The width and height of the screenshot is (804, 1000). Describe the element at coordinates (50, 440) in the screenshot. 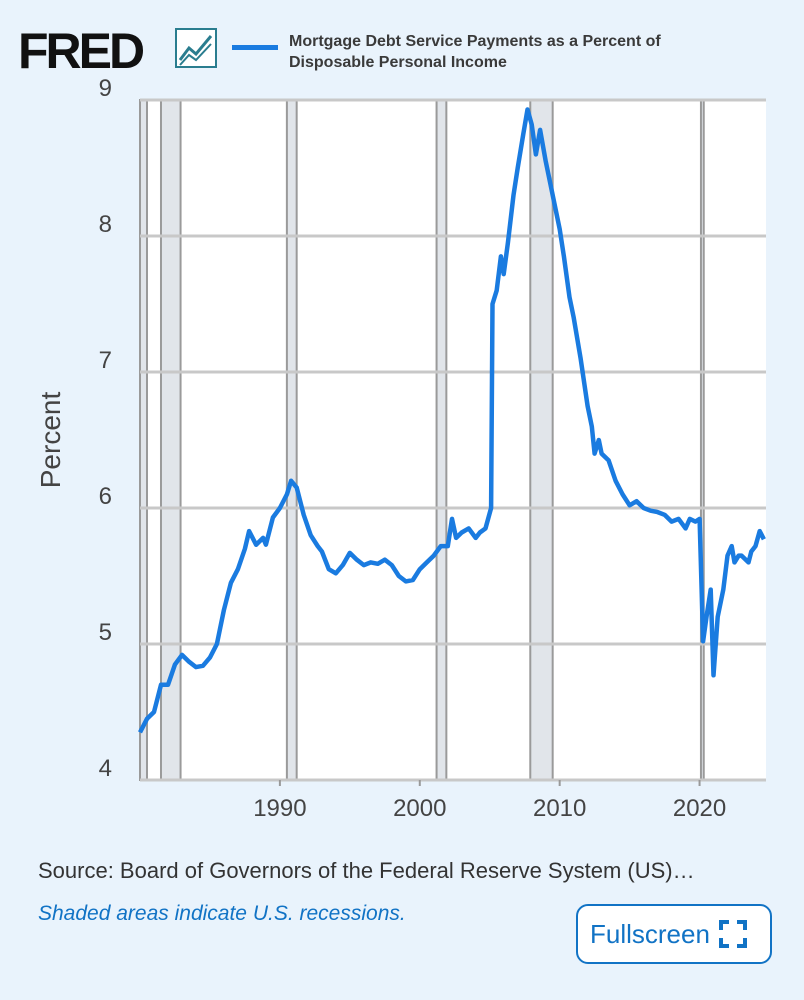

I see `y-axis-label: Percent` at that location.